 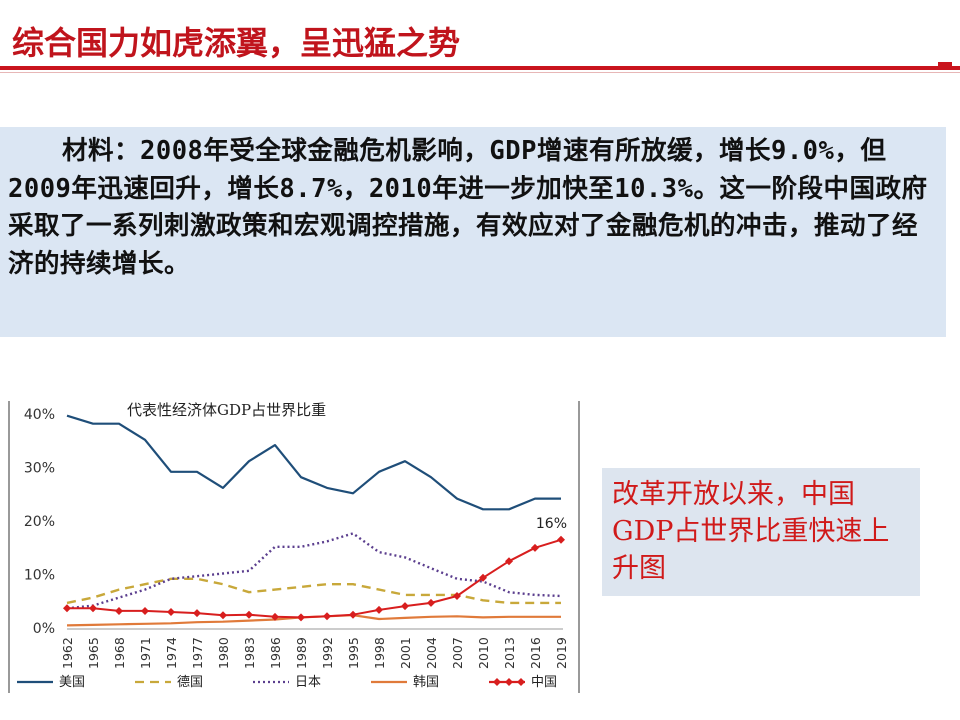 I want to click on x-tick-label: 2004, so click(x=431, y=653).